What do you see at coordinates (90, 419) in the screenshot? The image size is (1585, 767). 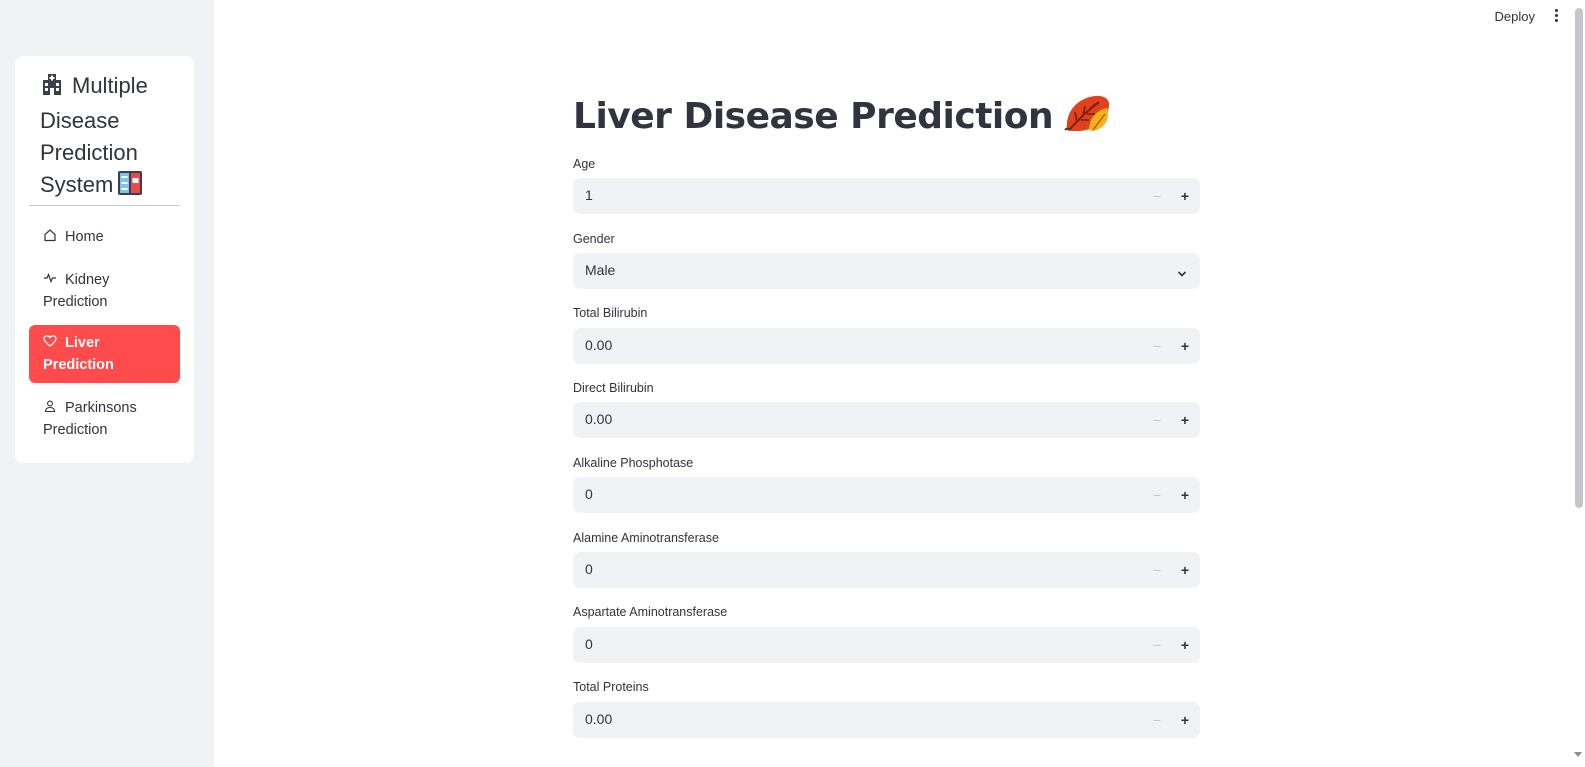 I see `menu-item-label: Parkinsons Prediction` at bounding box center [90, 419].